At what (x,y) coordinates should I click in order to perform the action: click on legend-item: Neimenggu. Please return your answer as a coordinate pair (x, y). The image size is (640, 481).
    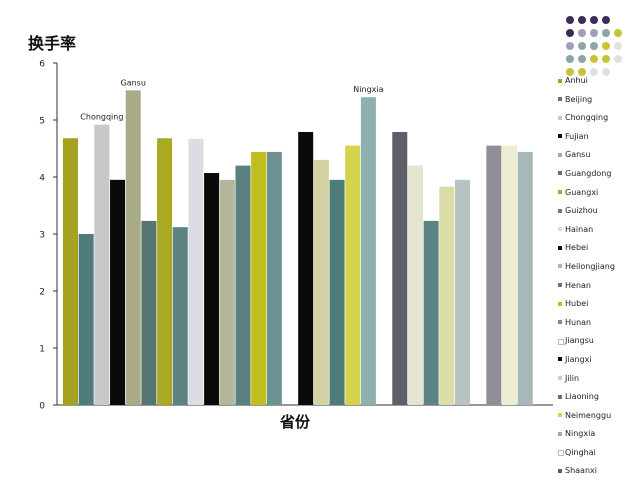
    Looking at the image, I should click on (599, 416).